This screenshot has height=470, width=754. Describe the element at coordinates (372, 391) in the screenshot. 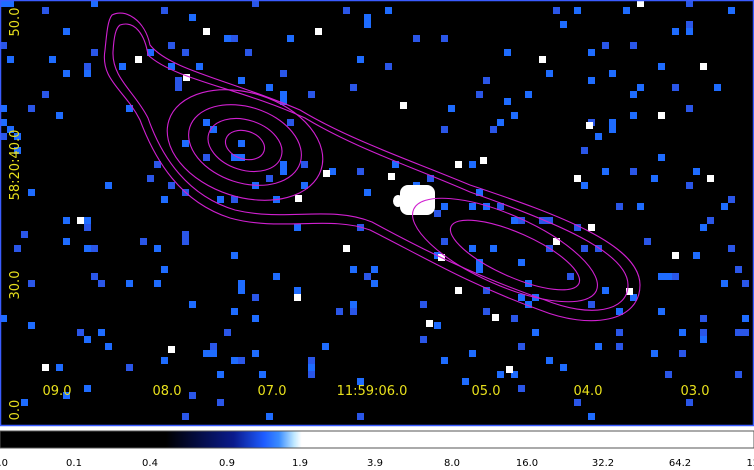

I see `x-tick-label: 11:59:06.0` at that location.